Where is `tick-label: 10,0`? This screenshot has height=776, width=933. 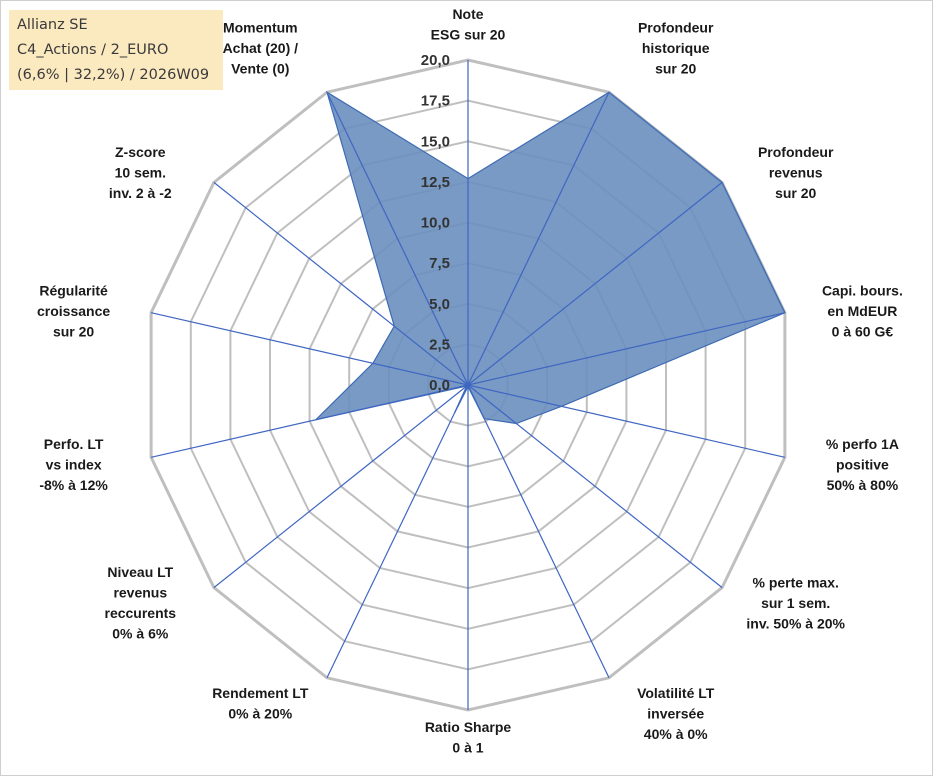 tick-label: 10,0 is located at coordinates (435, 223).